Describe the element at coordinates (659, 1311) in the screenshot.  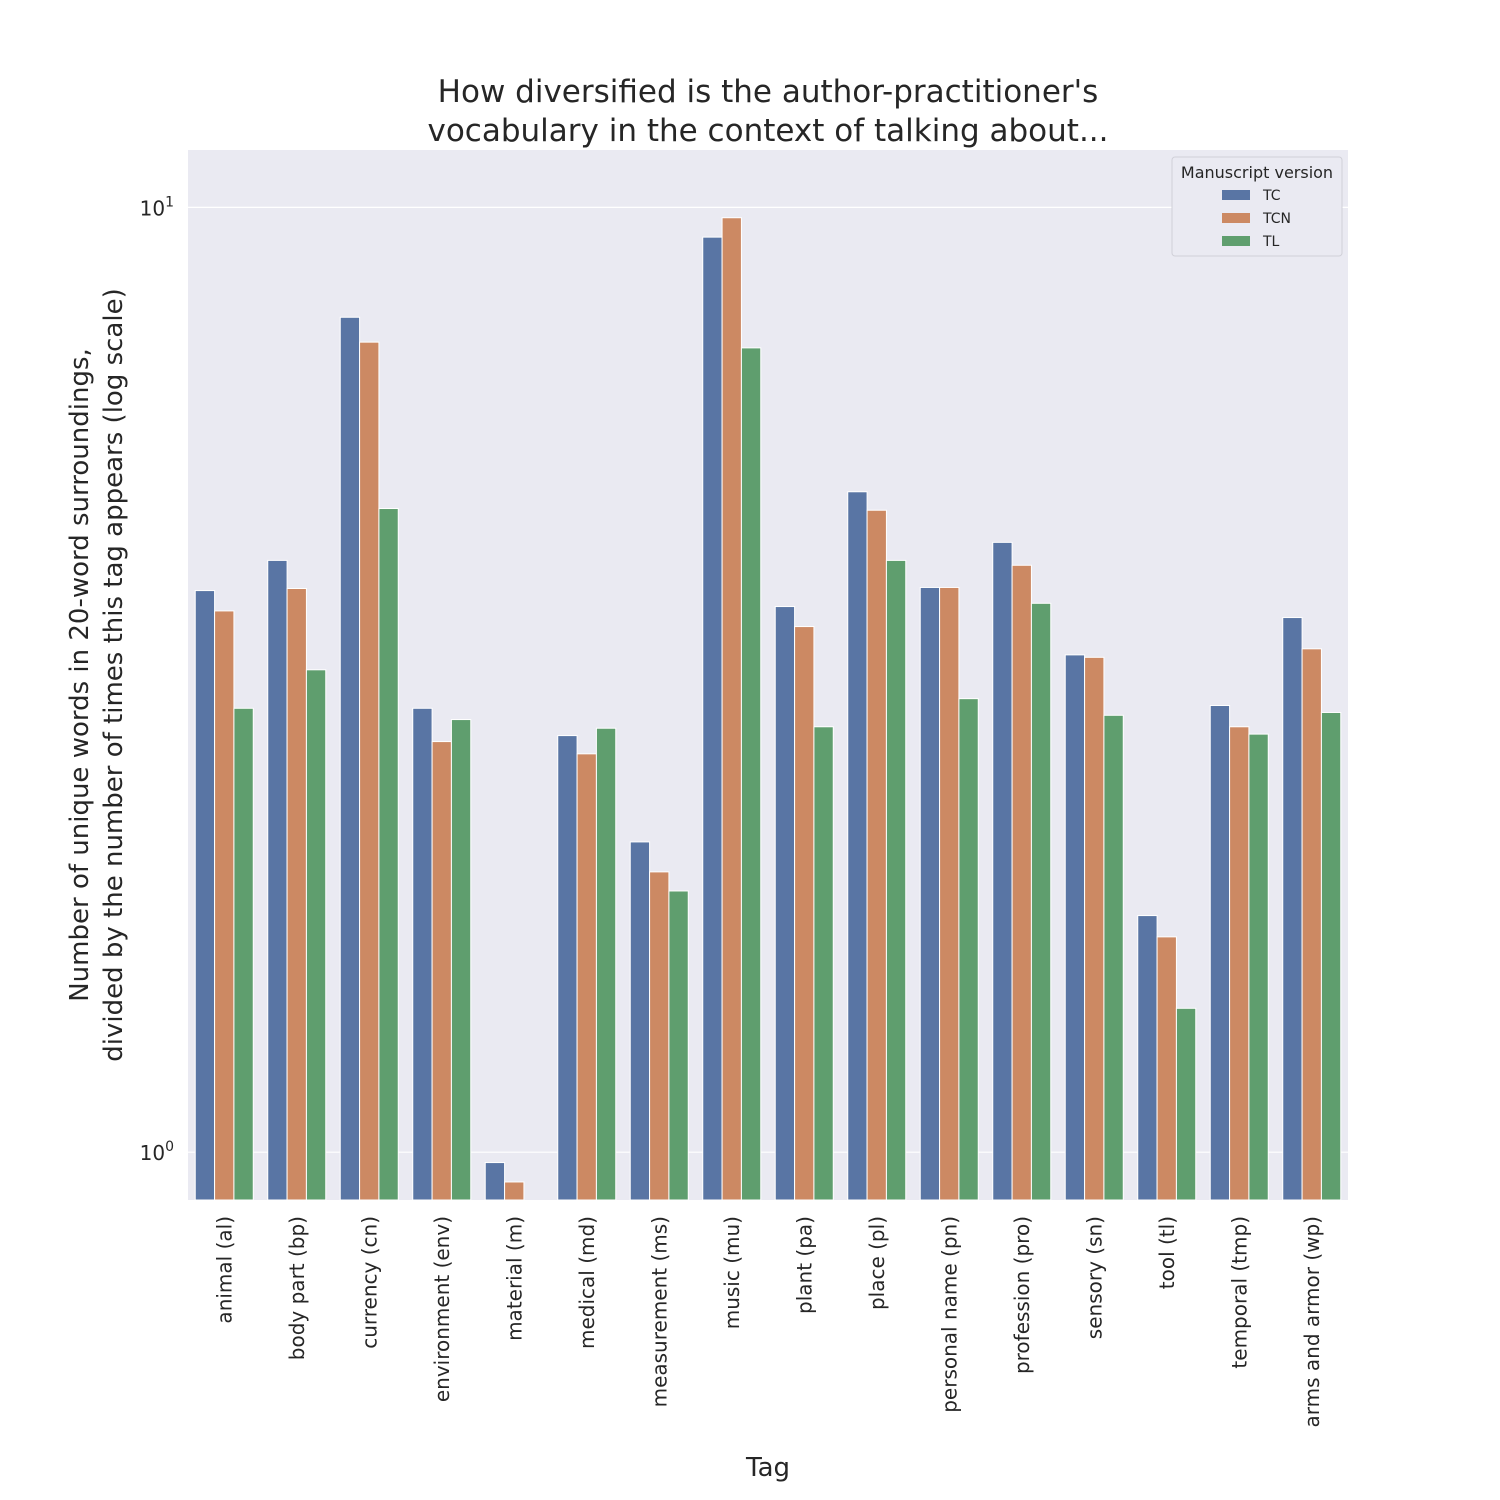
I see `x-tick-label: measurement (ms)` at that location.